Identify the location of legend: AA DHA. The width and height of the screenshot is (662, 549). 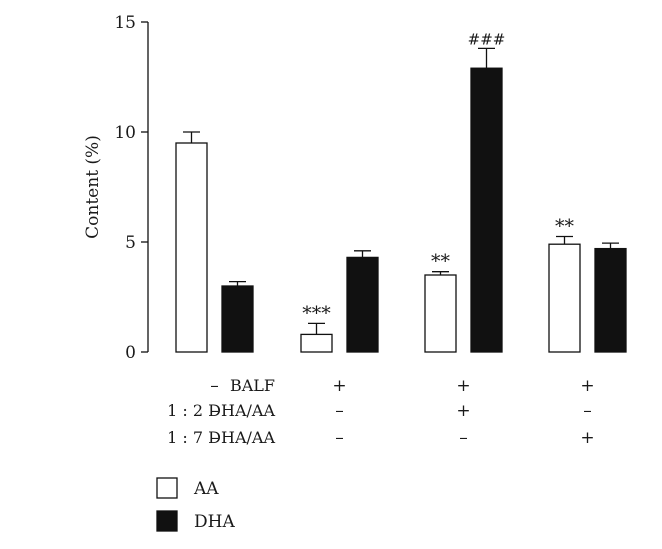
(195, 504).